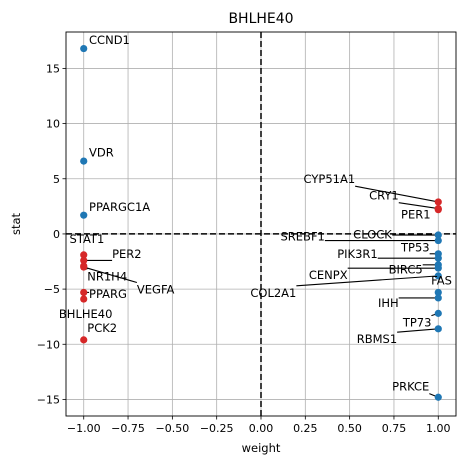  I want to click on point-srebf1, so click(438, 240).